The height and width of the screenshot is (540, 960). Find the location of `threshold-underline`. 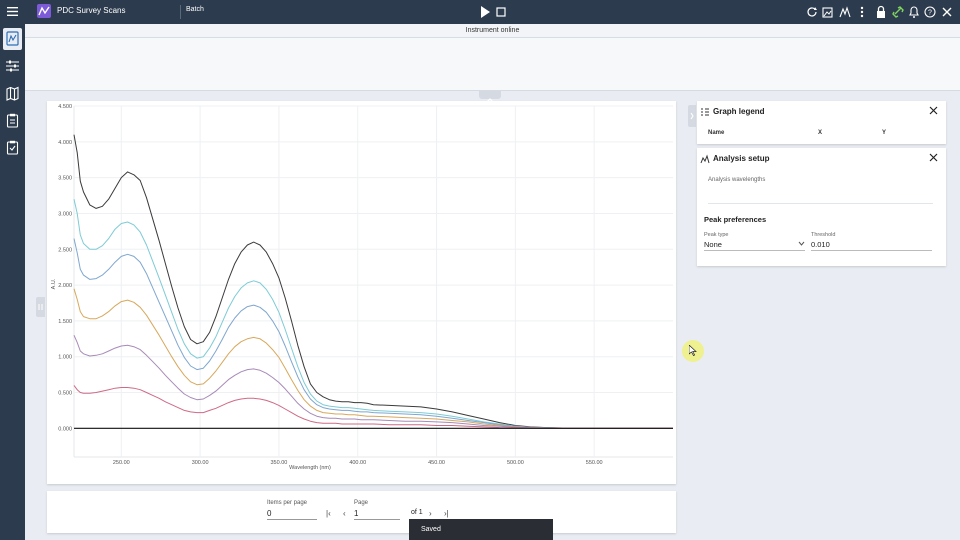

threshold-underline is located at coordinates (871, 250).